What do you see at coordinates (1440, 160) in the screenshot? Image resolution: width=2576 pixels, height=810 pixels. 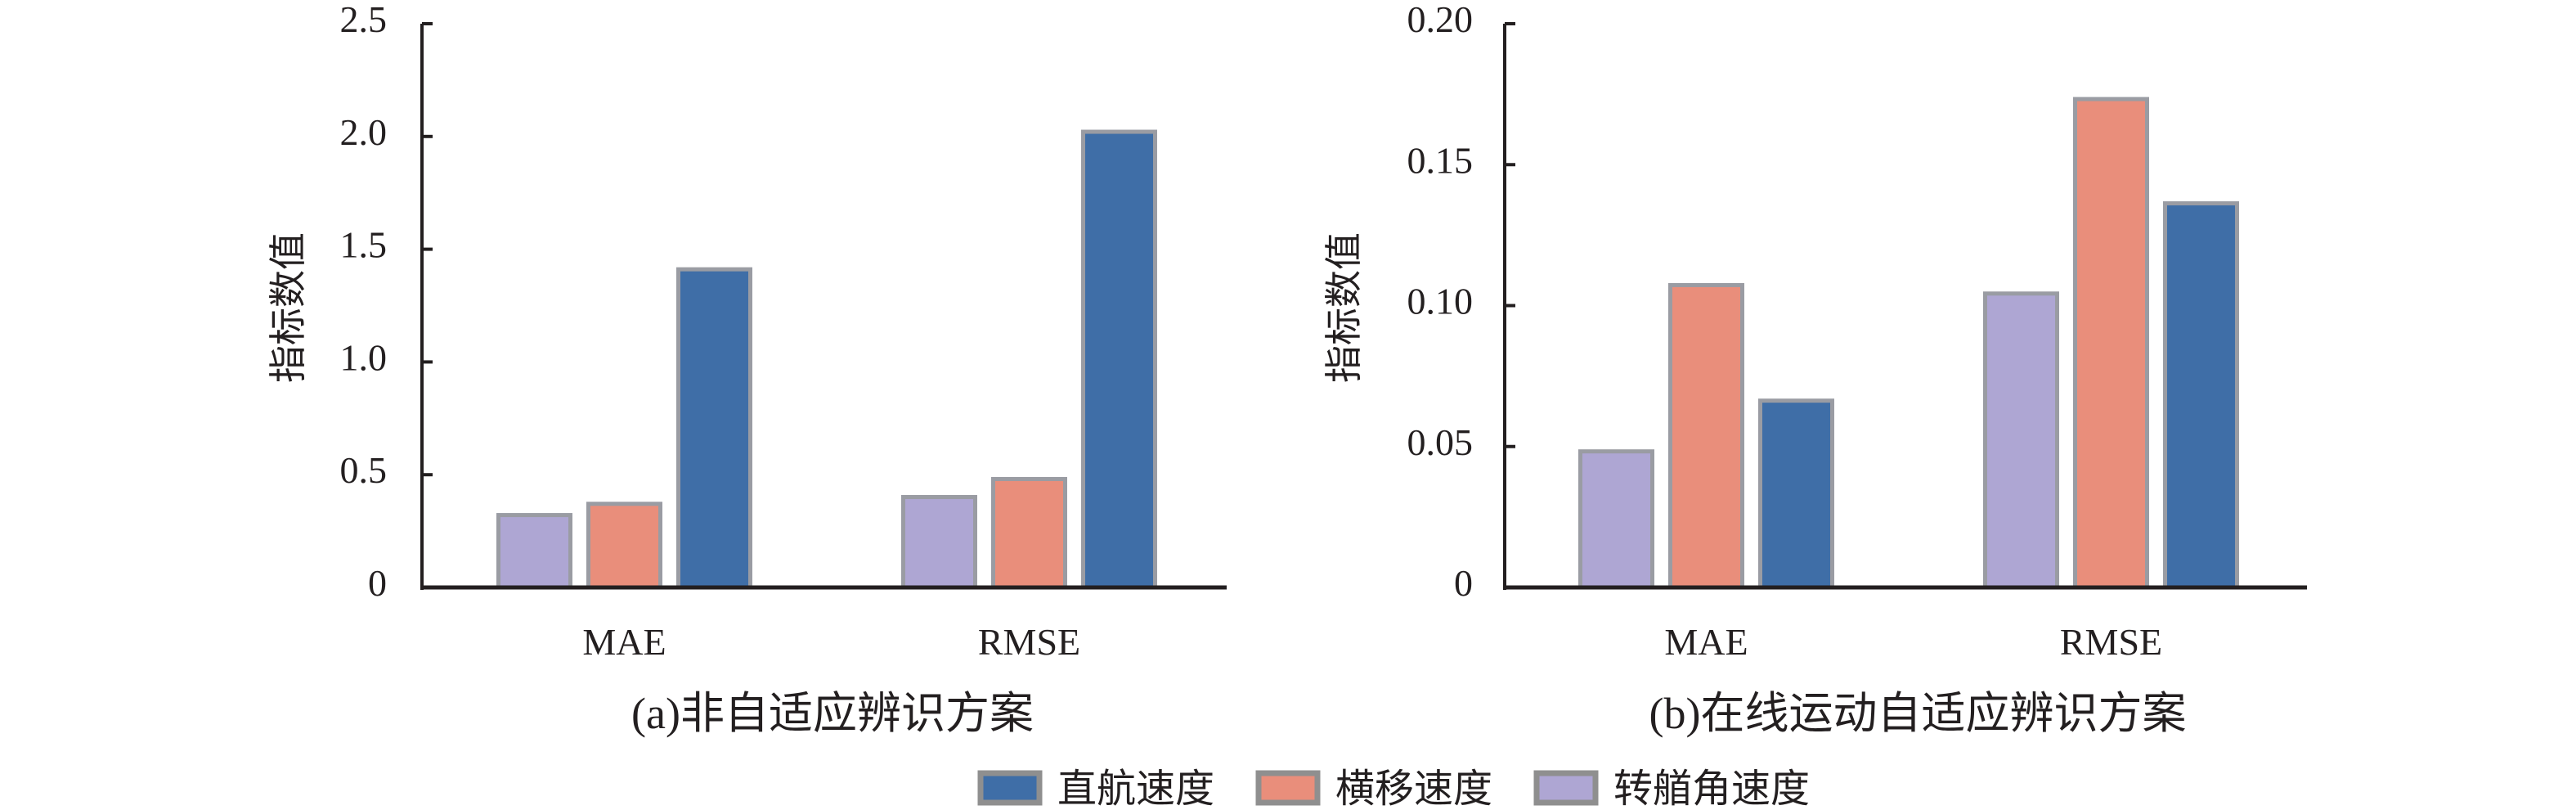 I see `y-tick-label: 0.15` at bounding box center [1440, 160].